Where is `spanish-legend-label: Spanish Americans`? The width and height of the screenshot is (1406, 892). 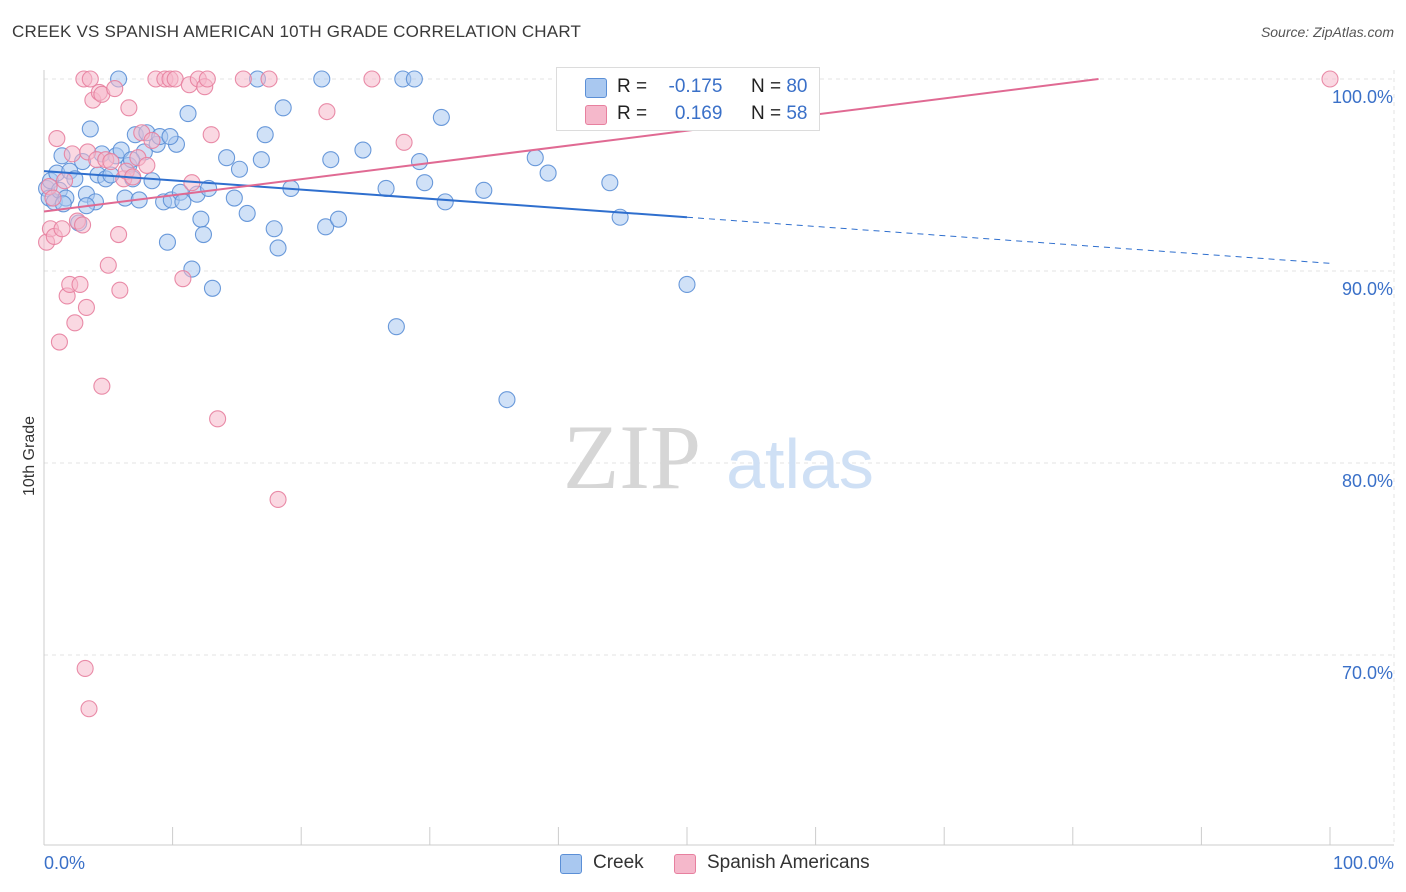
spanish-legend-label: Spanish Americans is located at coordinates (788, 862).